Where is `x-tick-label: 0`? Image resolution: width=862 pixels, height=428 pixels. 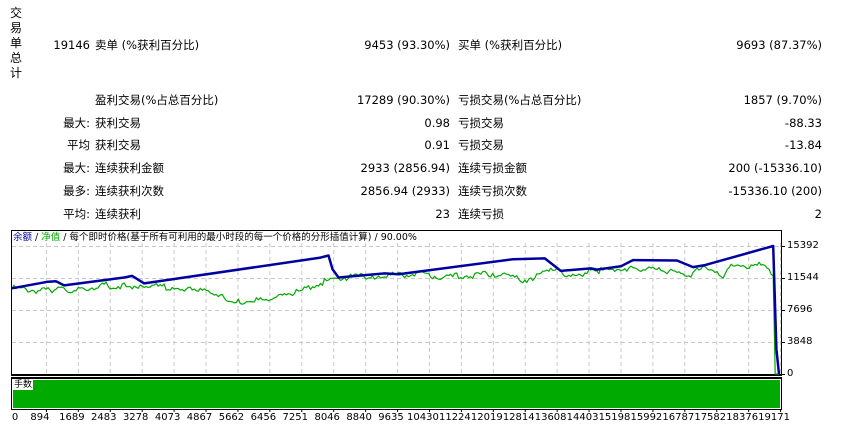
x-tick-label: 0 is located at coordinates (15, 417).